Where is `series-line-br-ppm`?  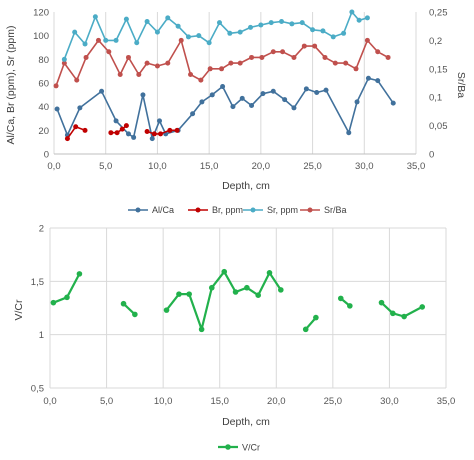
series-line-br-ppm is located at coordinates (118, 129).